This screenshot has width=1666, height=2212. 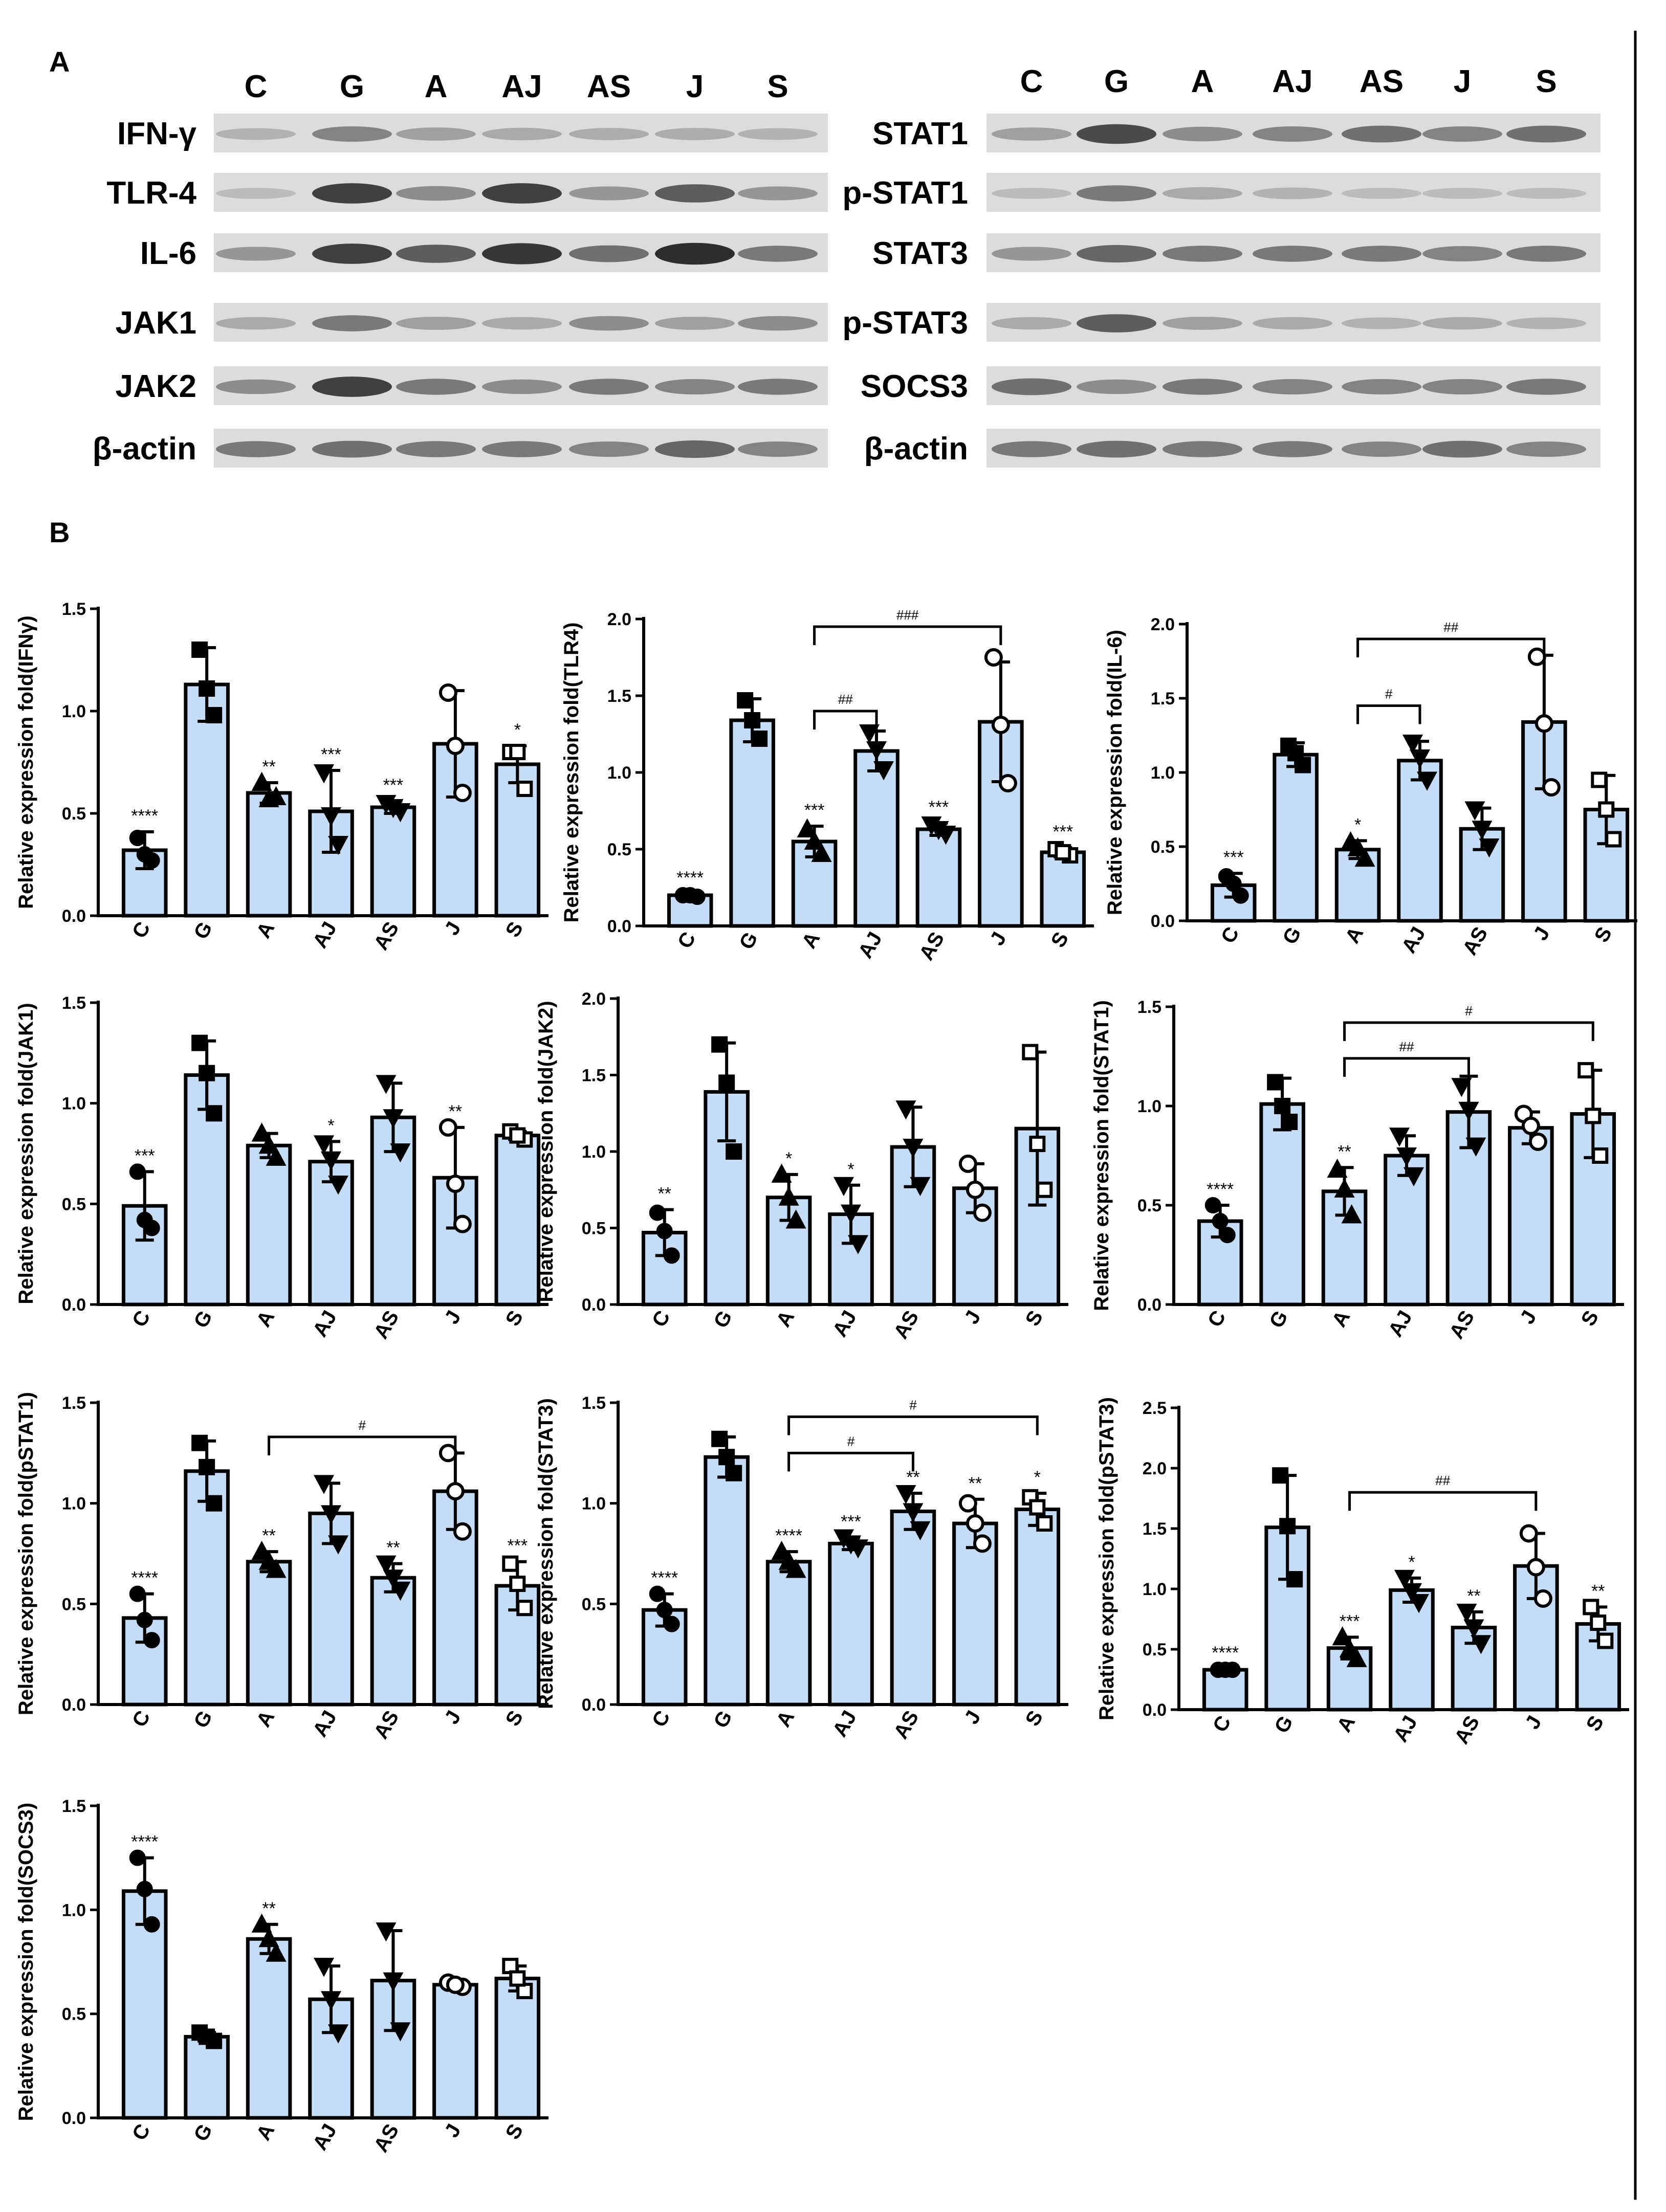 What do you see at coordinates (546, 1151) in the screenshot?
I see `y-axis-title: Relative expression fold(JAK2)` at bounding box center [546, 1151].